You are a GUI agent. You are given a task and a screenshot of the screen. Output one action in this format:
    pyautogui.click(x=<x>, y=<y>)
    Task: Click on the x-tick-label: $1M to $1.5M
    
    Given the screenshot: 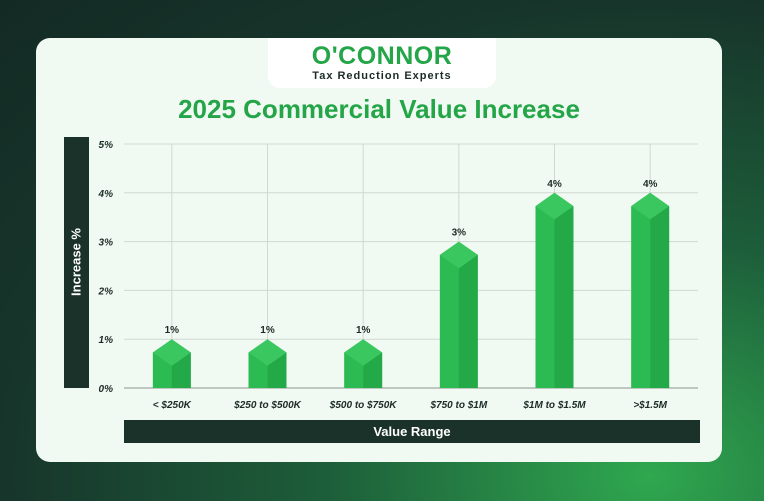 What is the action you would take?
    pyautogui.click(x=554, y=405)
    